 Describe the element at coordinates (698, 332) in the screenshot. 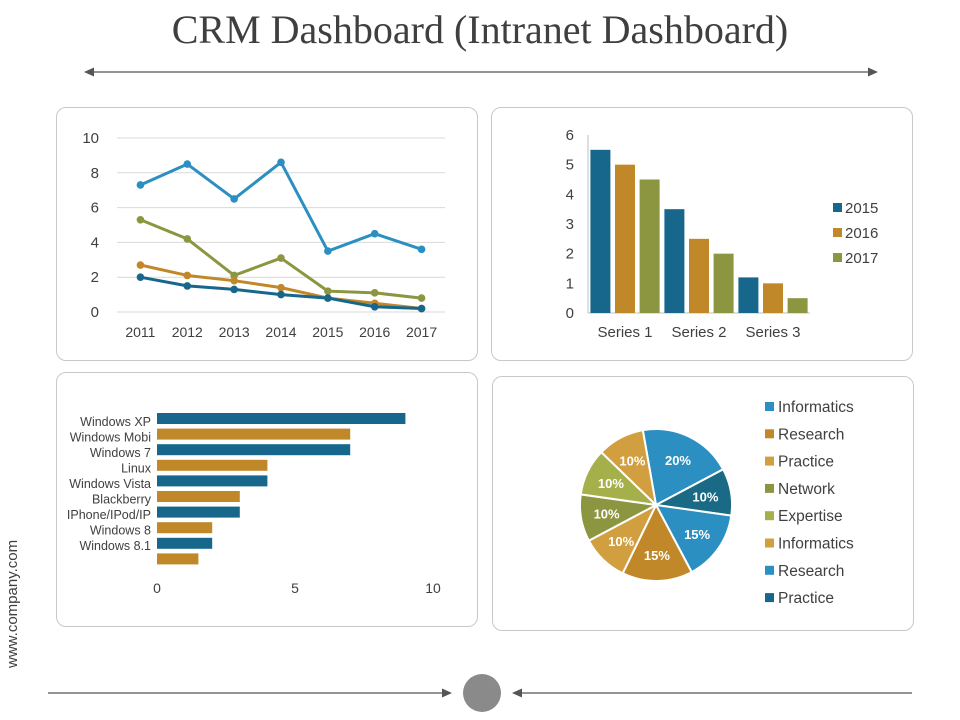

I see `column-chart-category: Series 2` at that location.